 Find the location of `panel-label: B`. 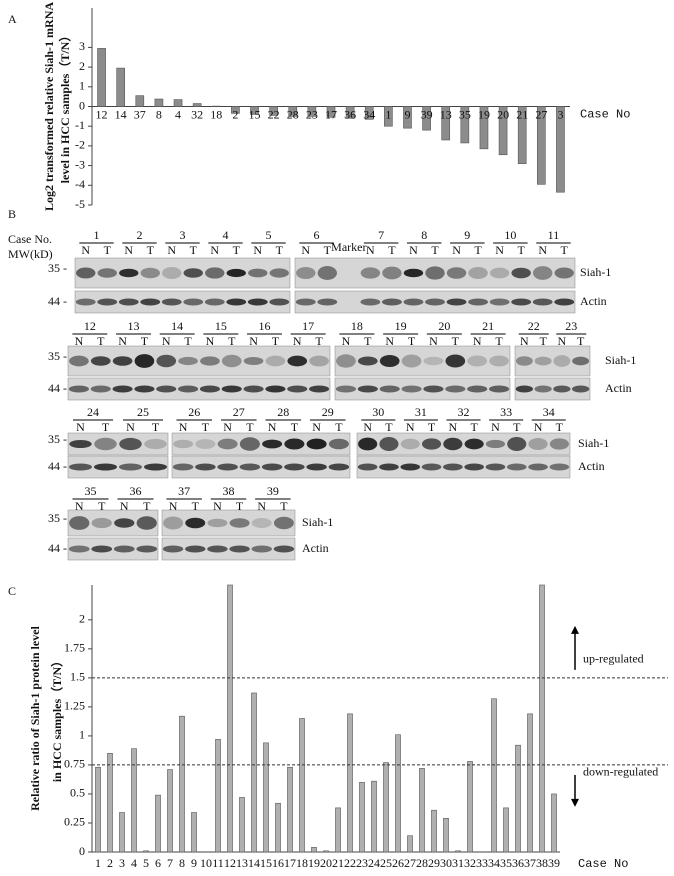

panel-label: B is located at coordinates (12, 214).